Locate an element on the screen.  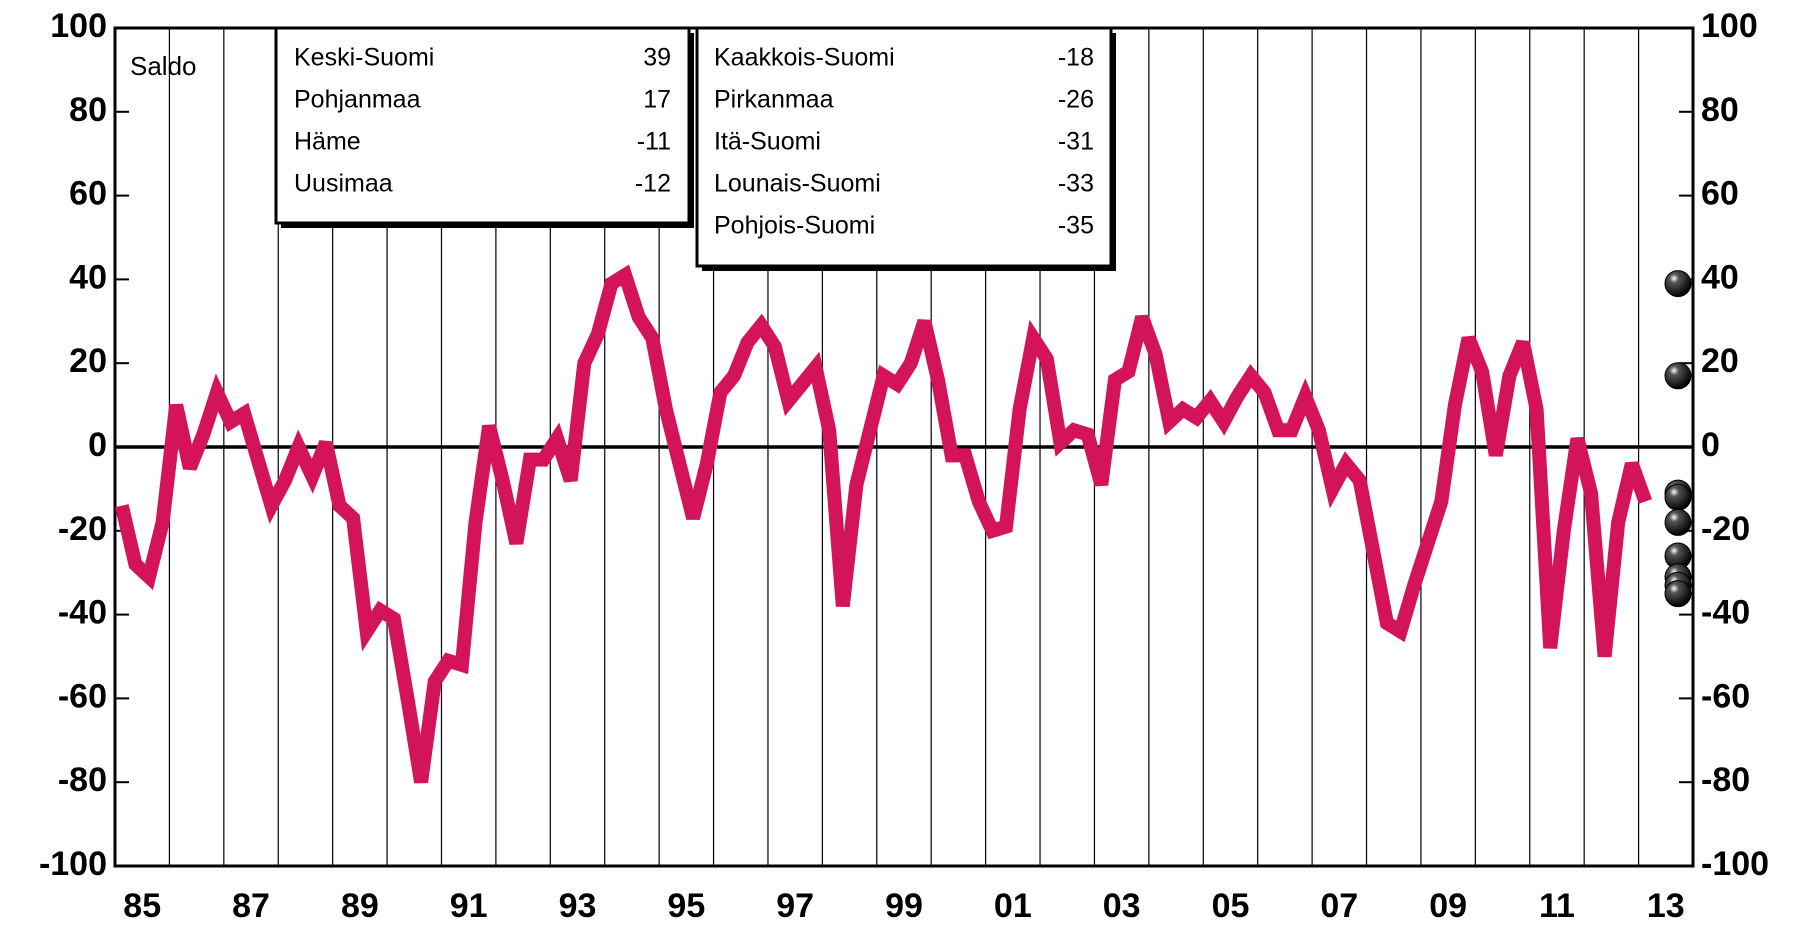
region-value: -11 is located at coordinates (654, 142).